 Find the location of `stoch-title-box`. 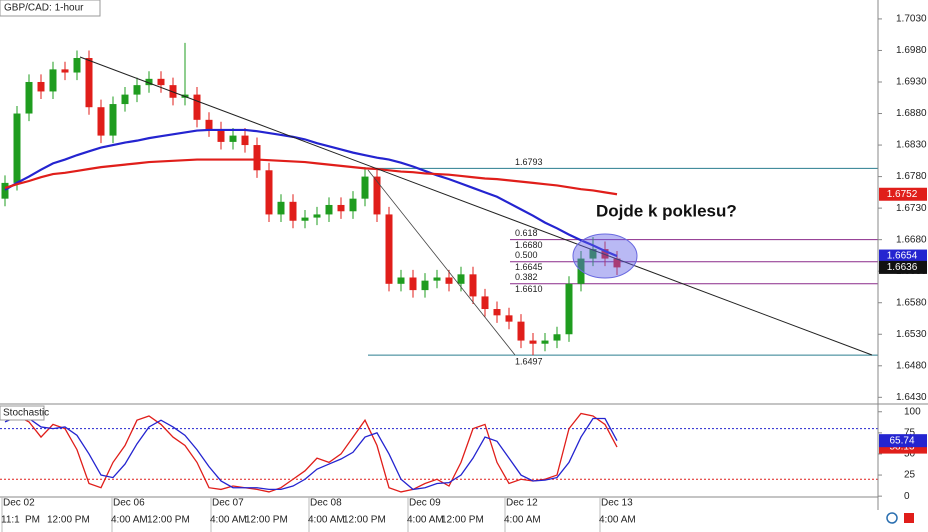

stoch-title-box is located at coordinates (22, 413).